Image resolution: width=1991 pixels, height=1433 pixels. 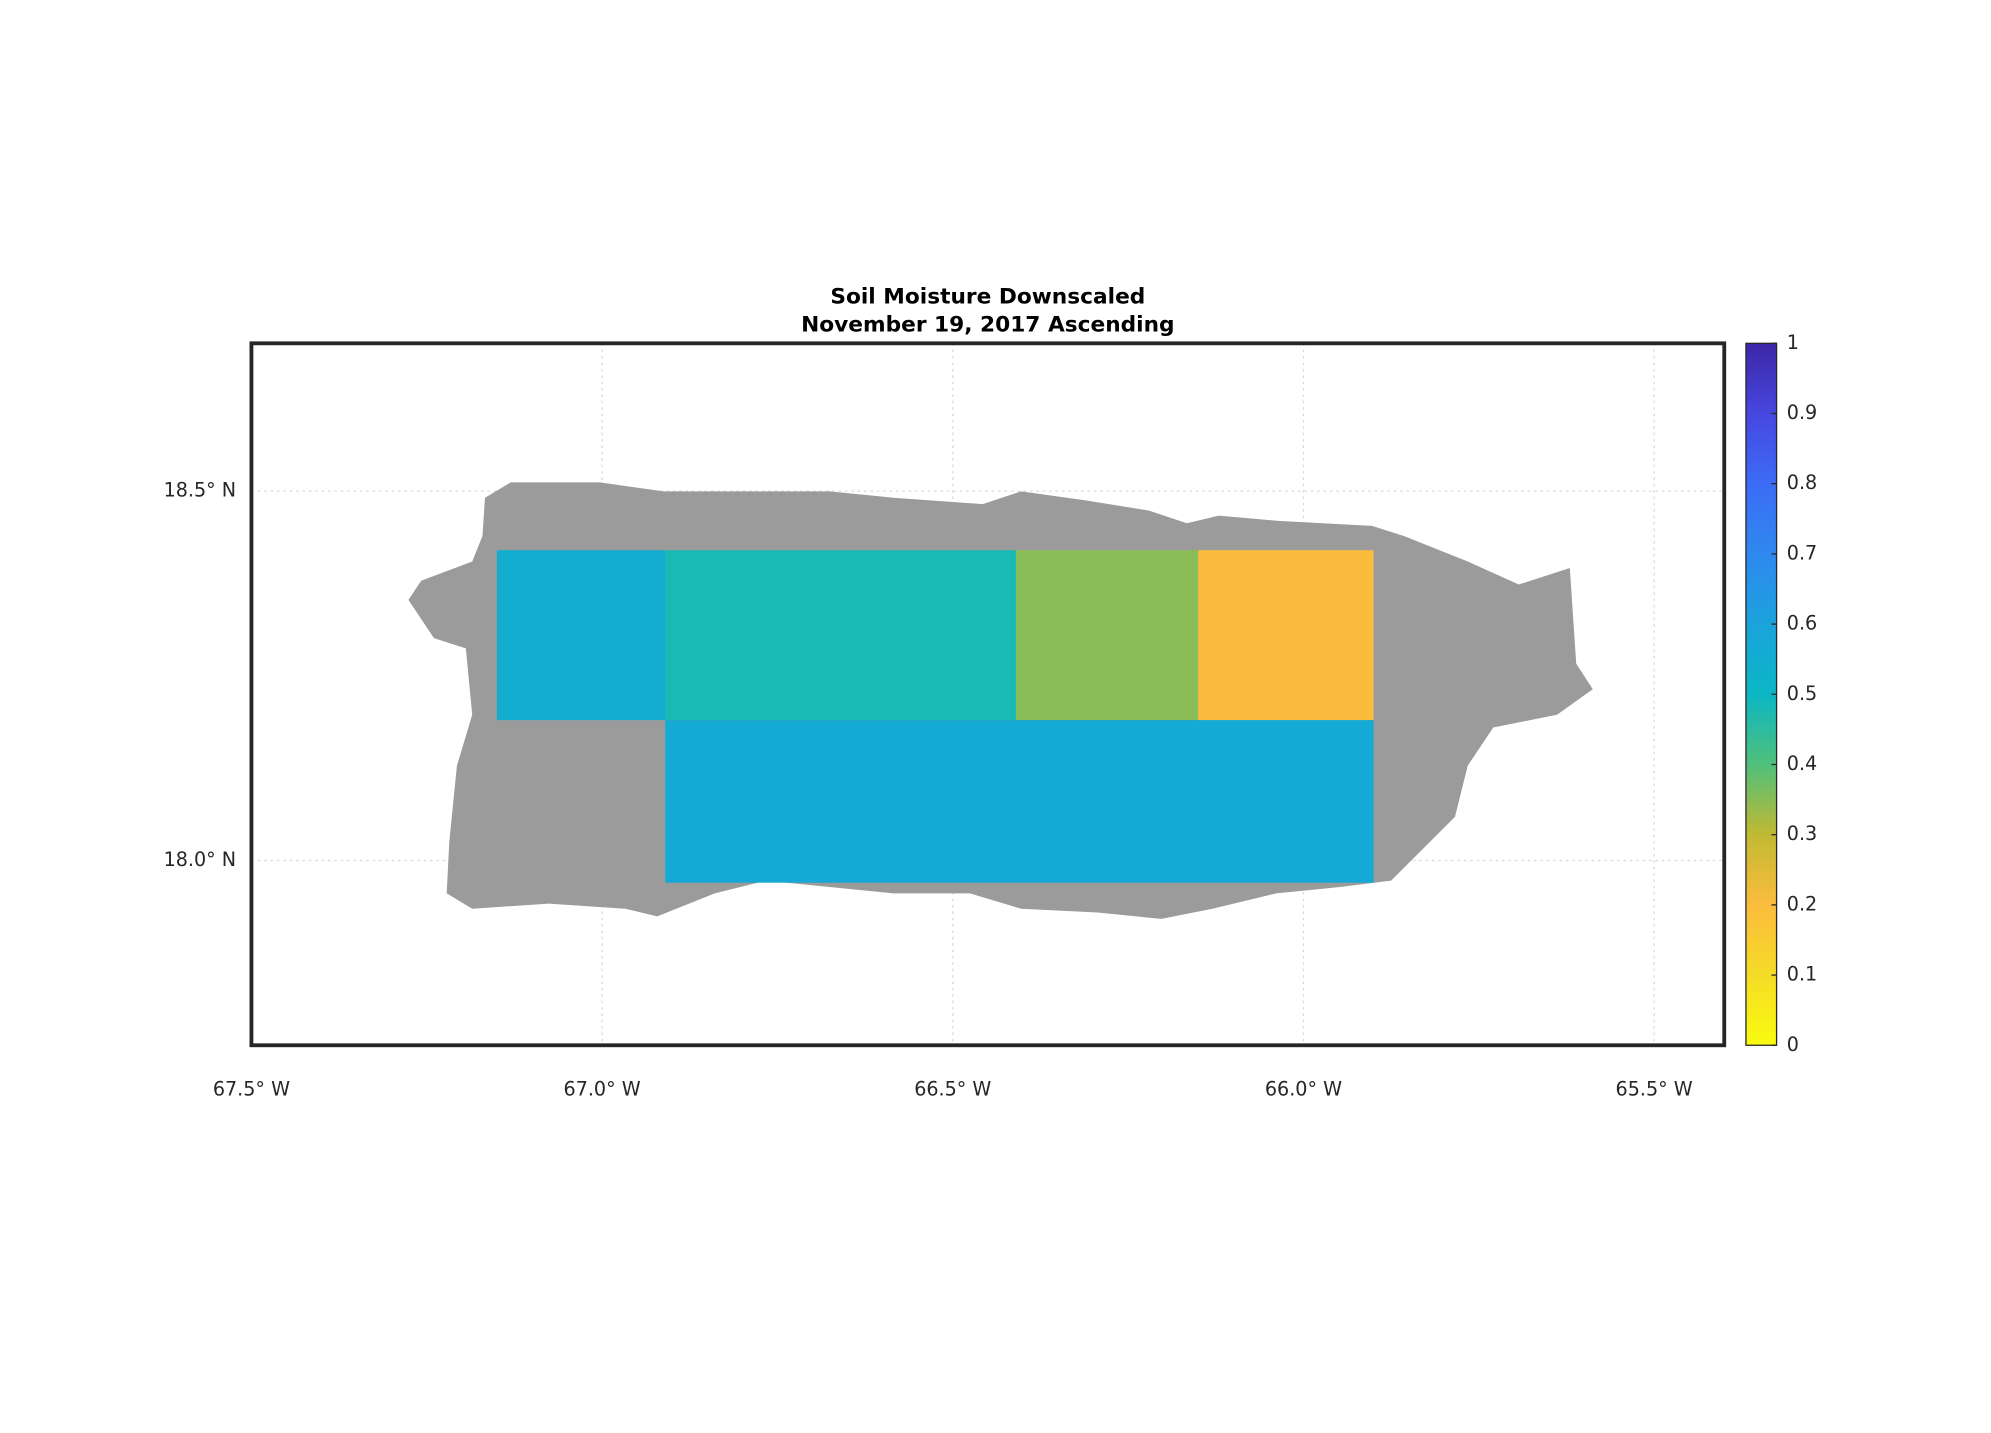 What do you see at coordinates (987, 324) in the screenshot?
I see `chart-subtitle: November 19, 2017 Ascending` at bounding box center [987, 324].